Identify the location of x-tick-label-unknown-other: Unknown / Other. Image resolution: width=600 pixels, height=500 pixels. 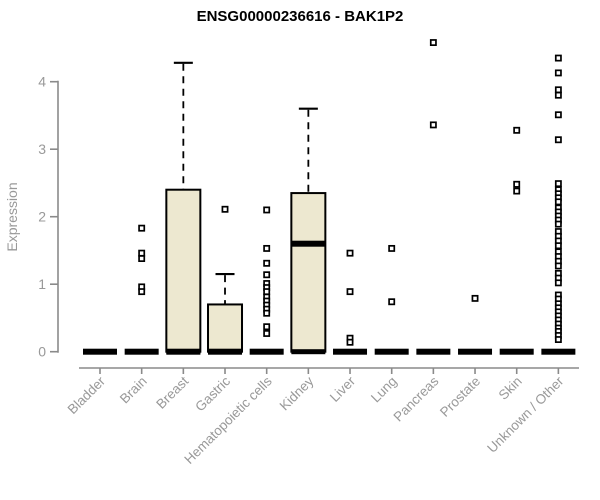
(525, 414).